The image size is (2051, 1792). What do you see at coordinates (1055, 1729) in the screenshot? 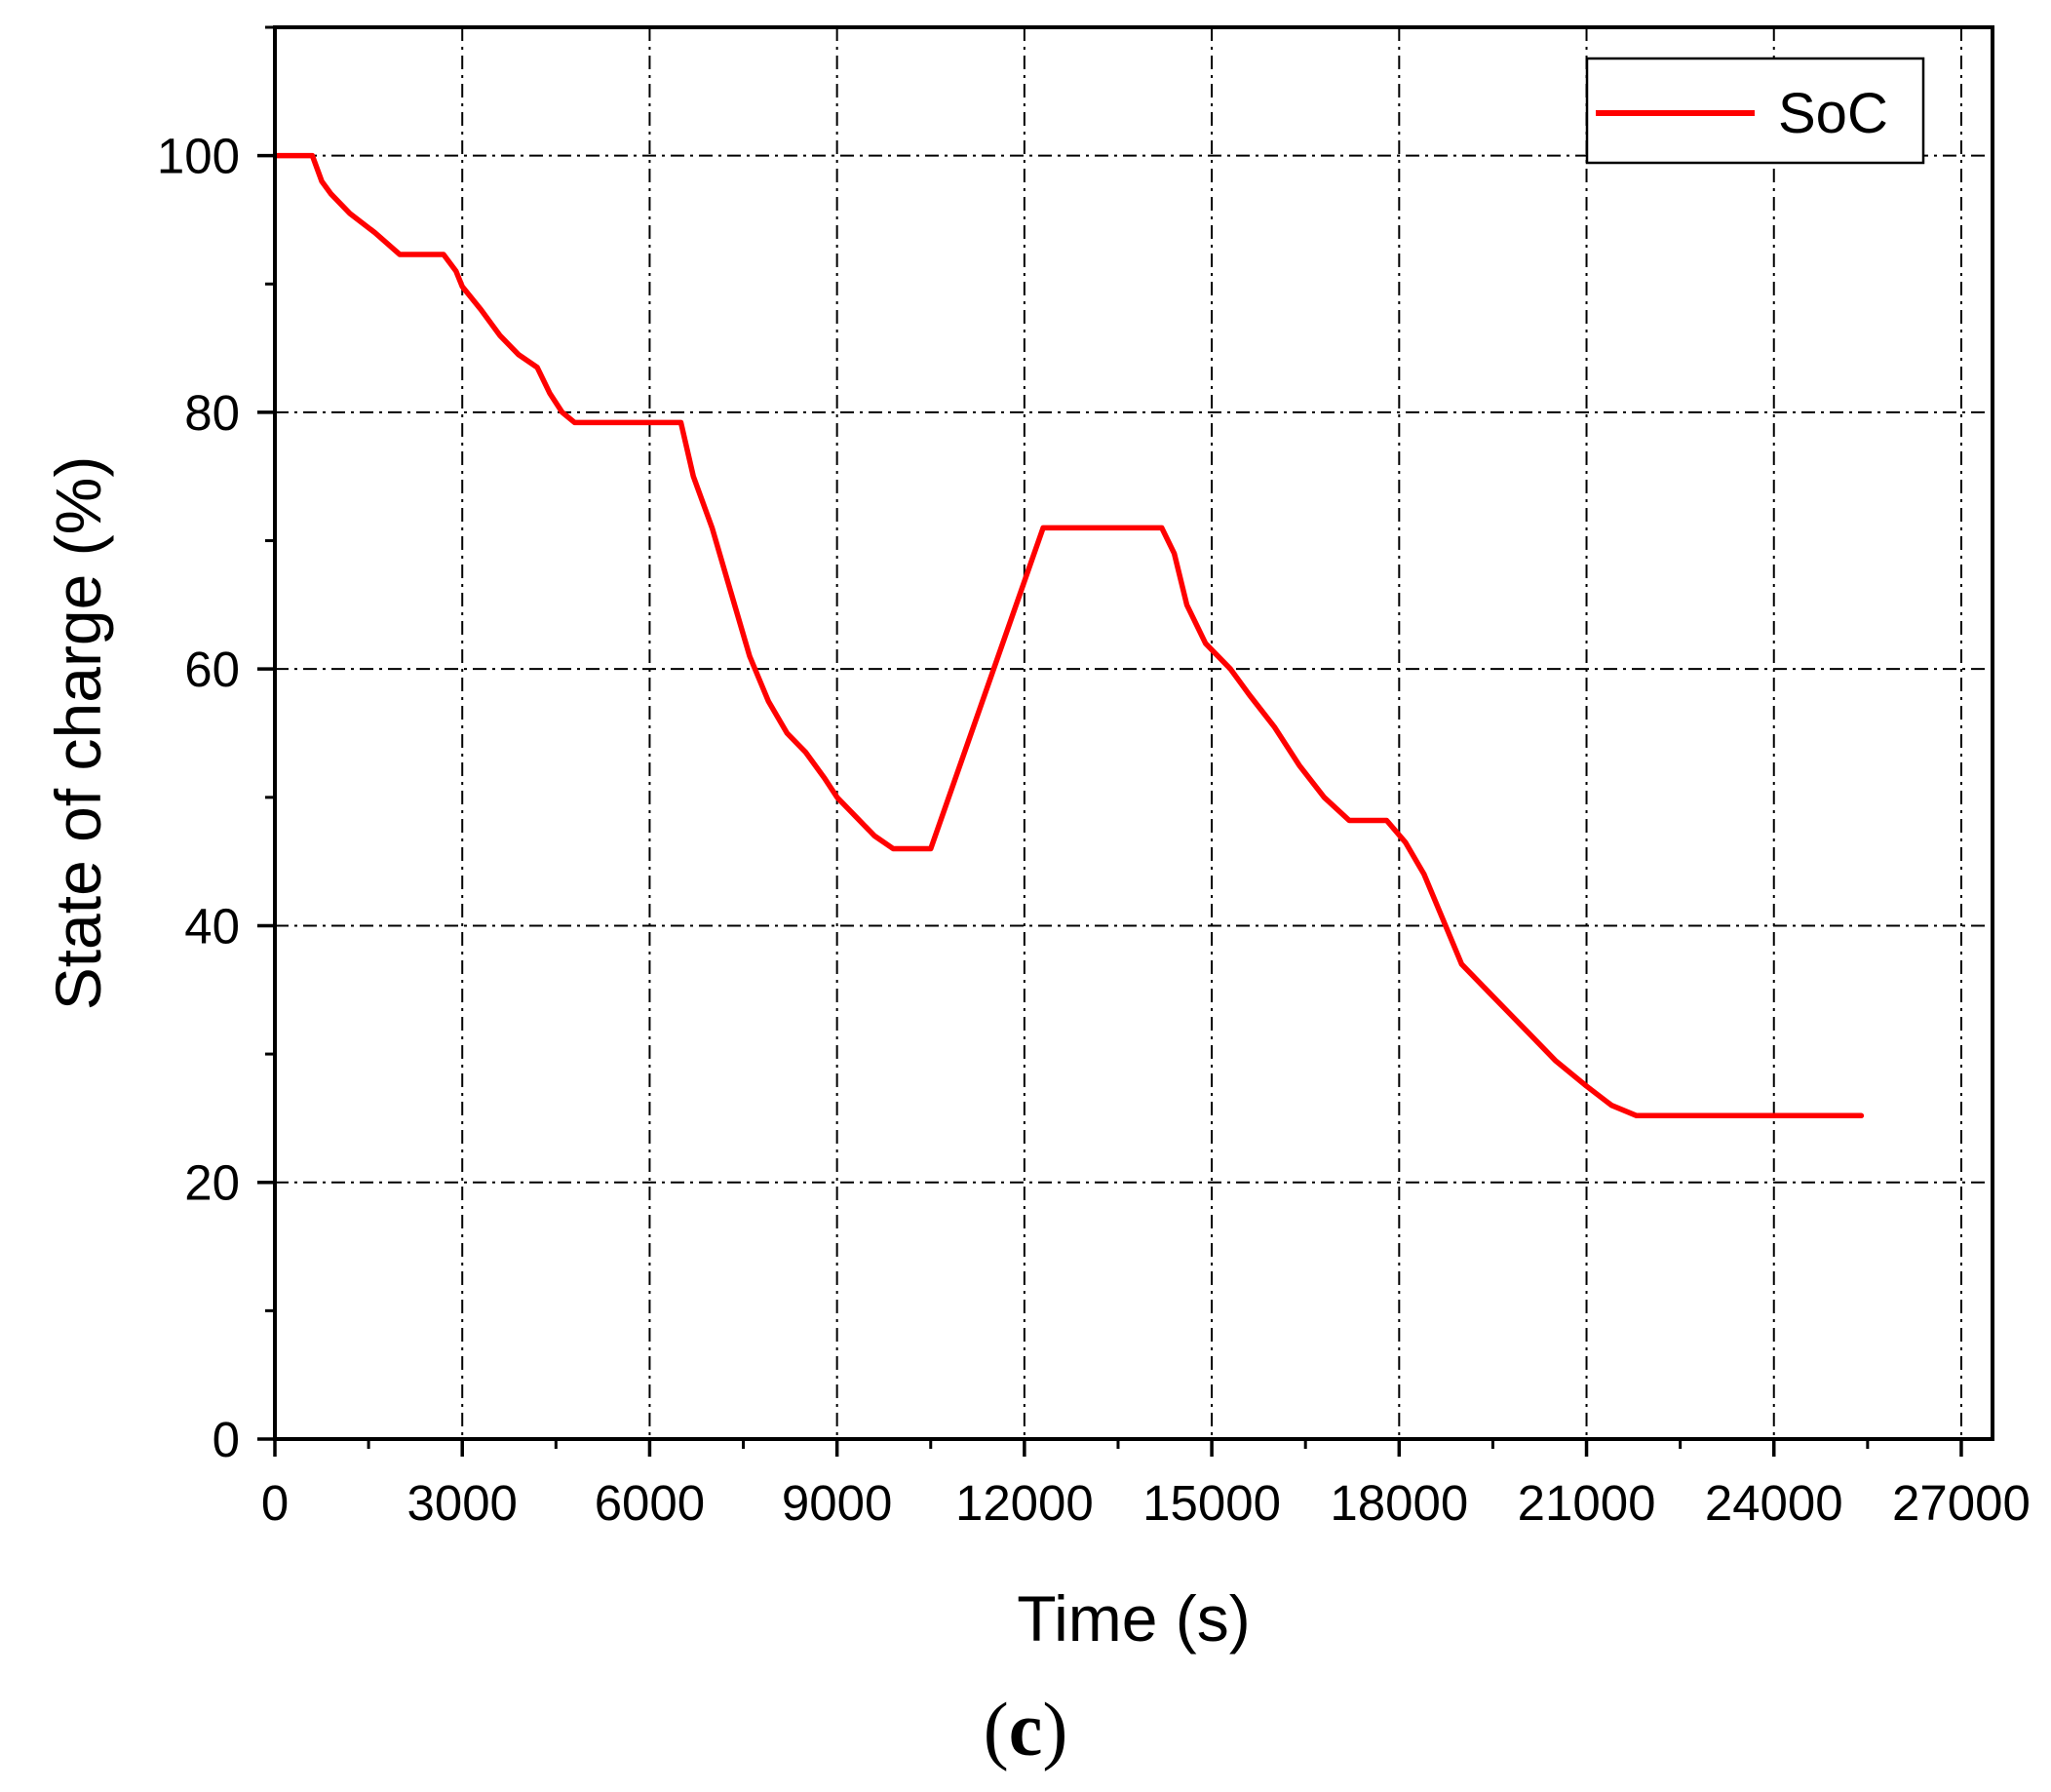
I see `panel-label-close-paren: )` at bounding box center [1055, 1729].